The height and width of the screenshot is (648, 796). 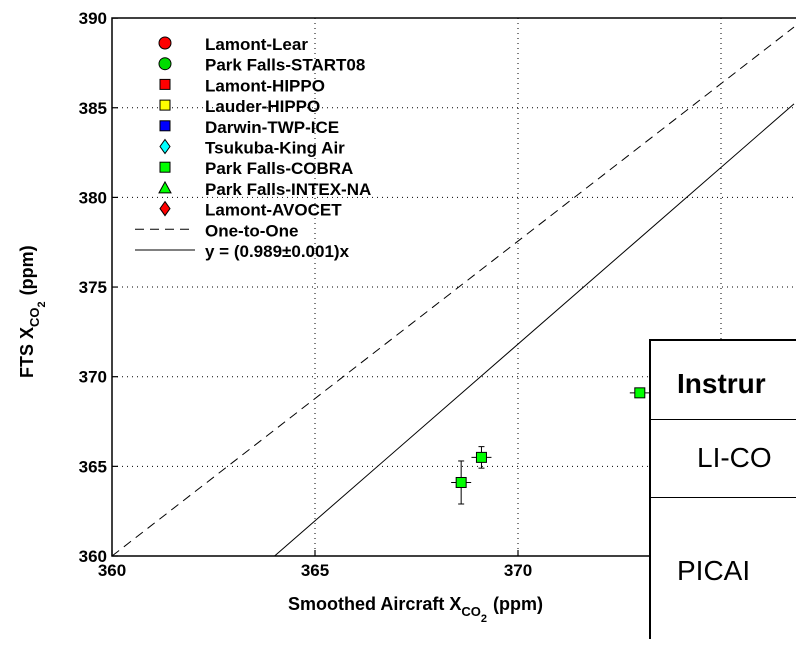 What do you see at coordinates (315, 570) in the screenshot?
I see `x-tick-label: 365` at bounding box center [315, 570].